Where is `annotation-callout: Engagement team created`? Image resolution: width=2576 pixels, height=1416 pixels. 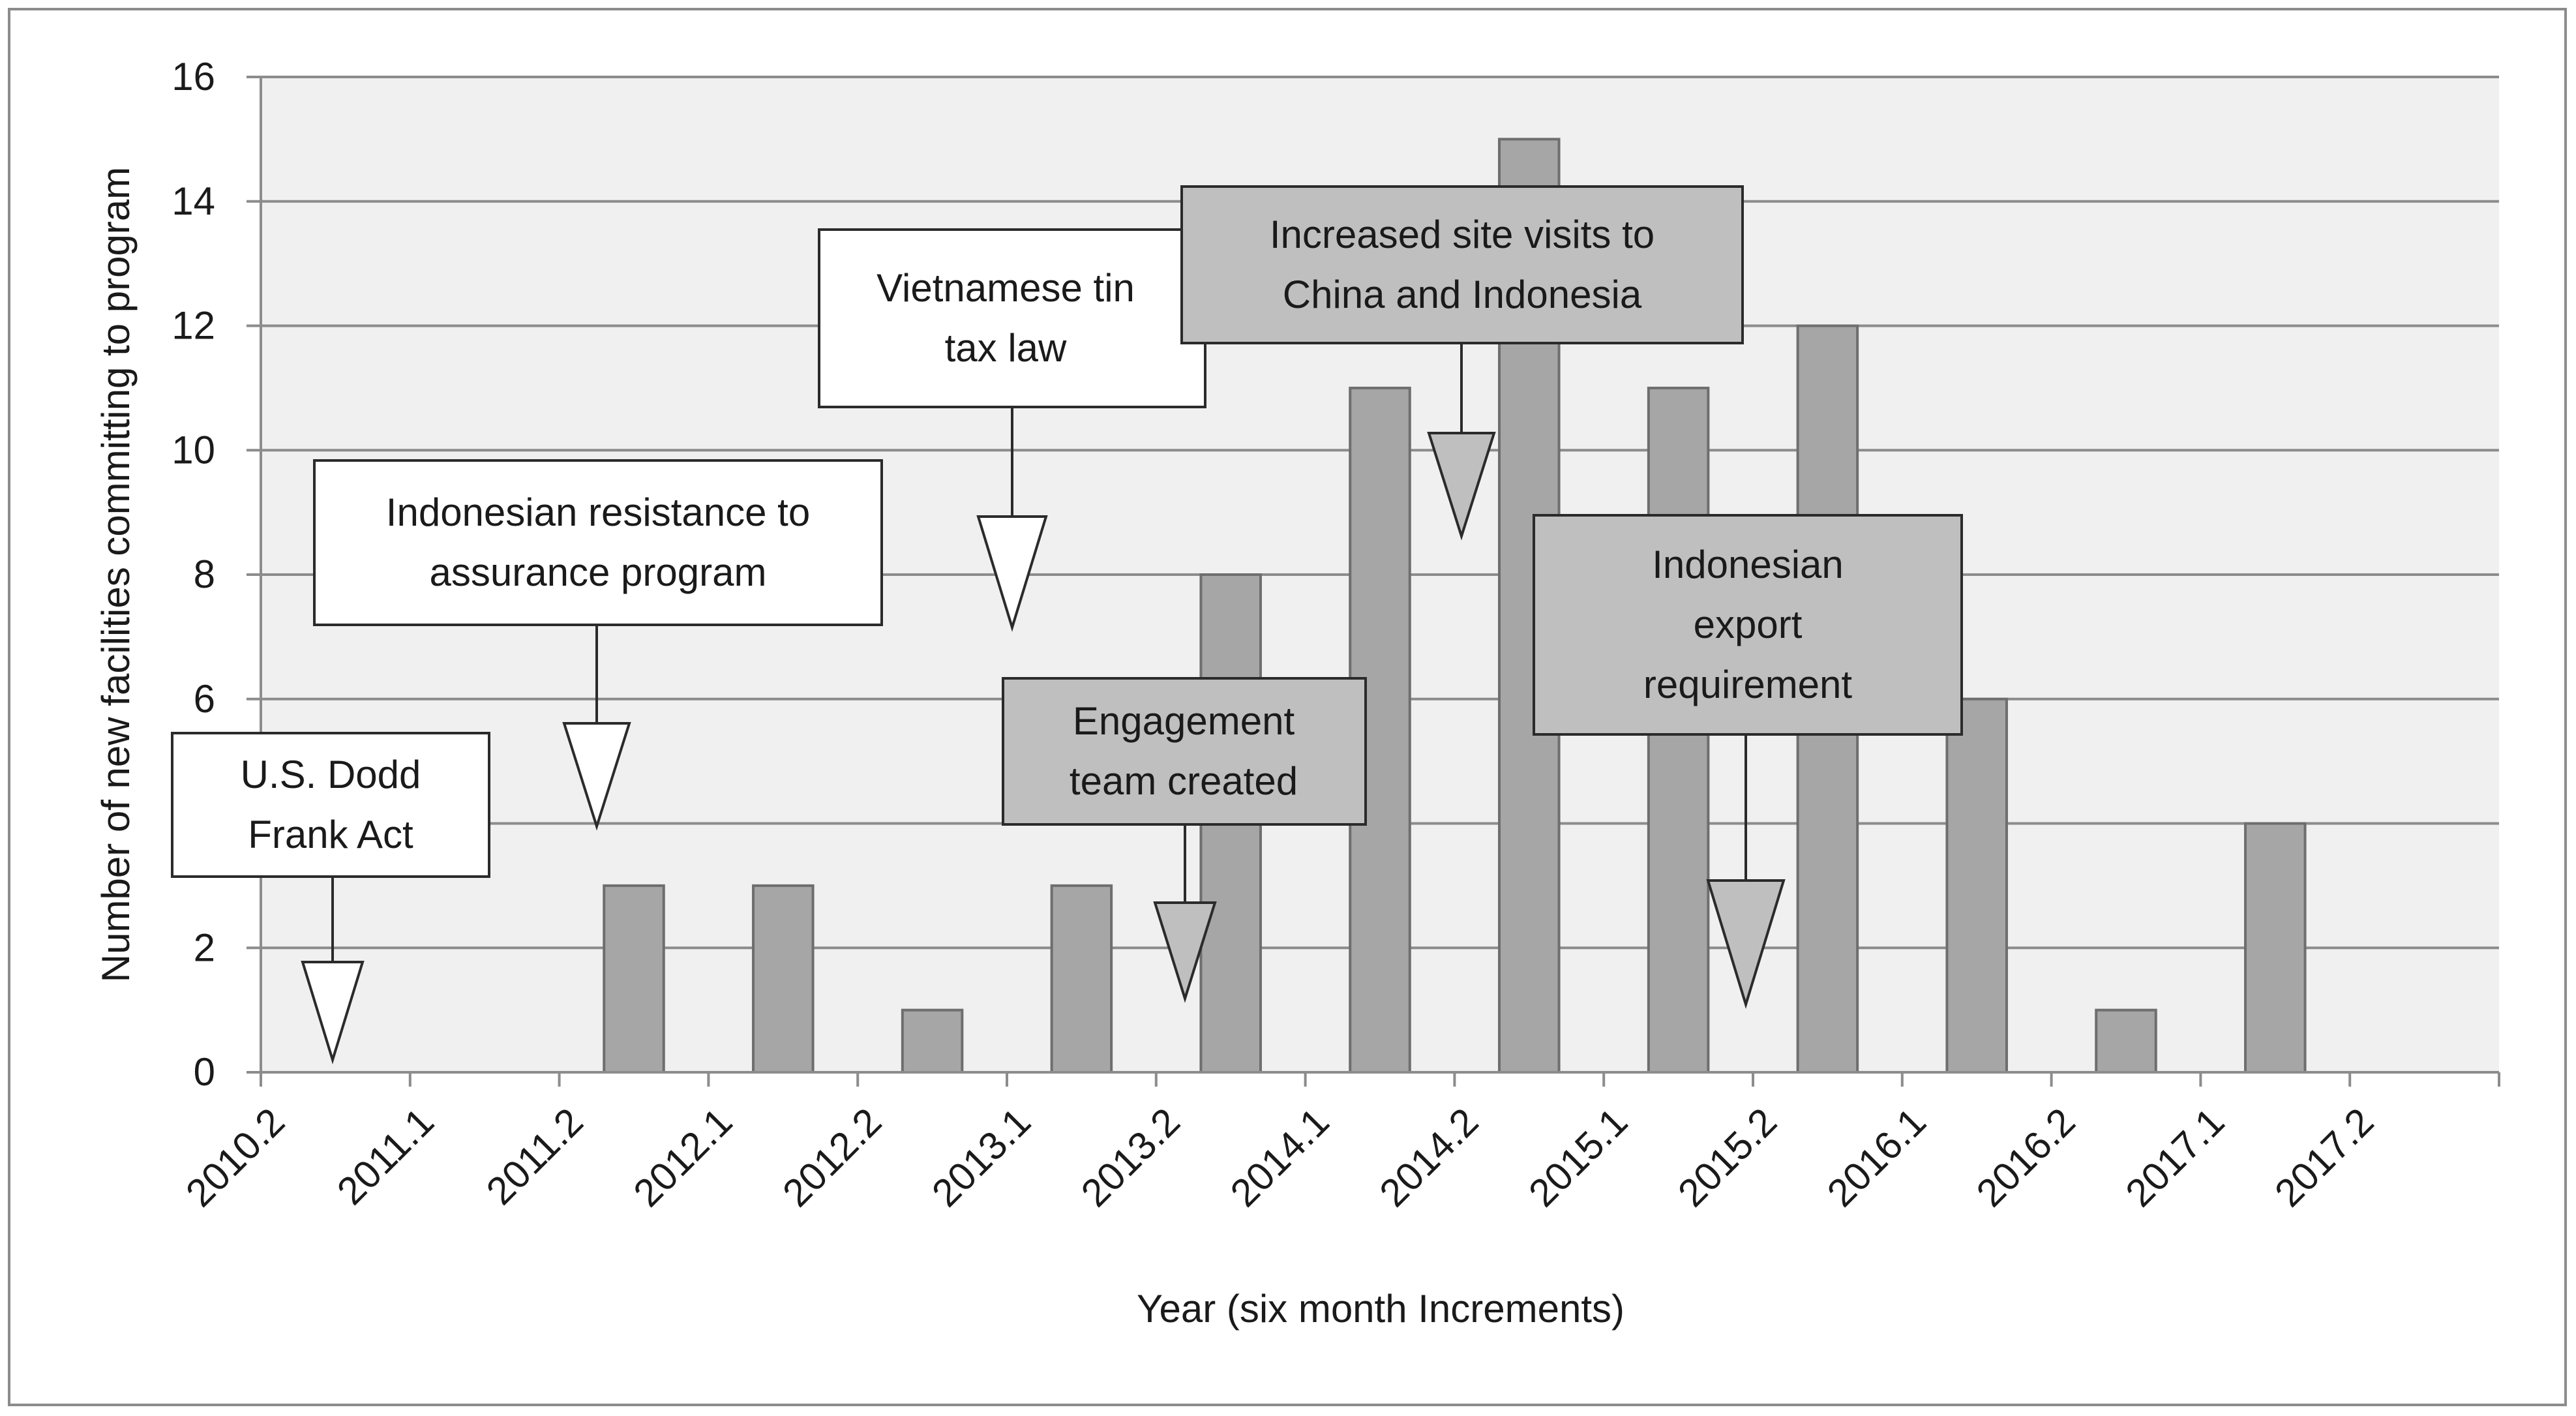
annotation-callout: Engagement team created is located at coordinates (1184, 840).